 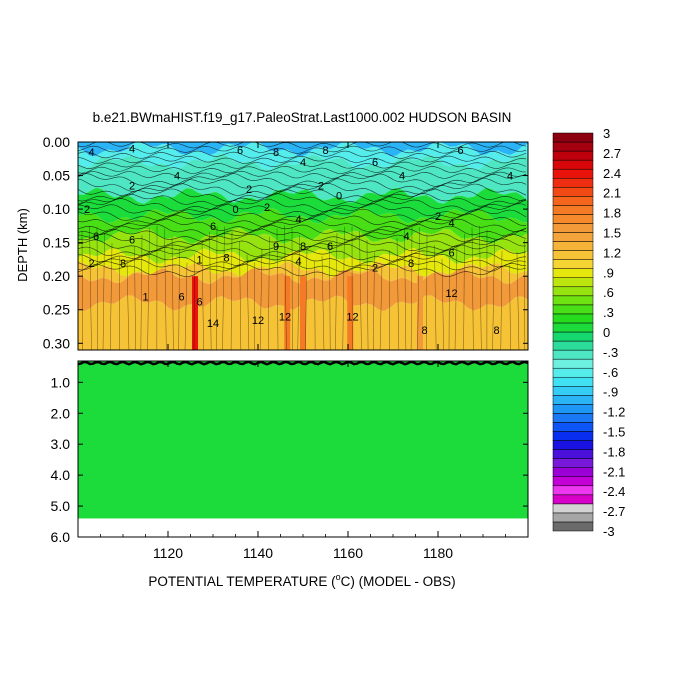 I want to click on colorbar-label: 1.5, so click(x=612, y=233).